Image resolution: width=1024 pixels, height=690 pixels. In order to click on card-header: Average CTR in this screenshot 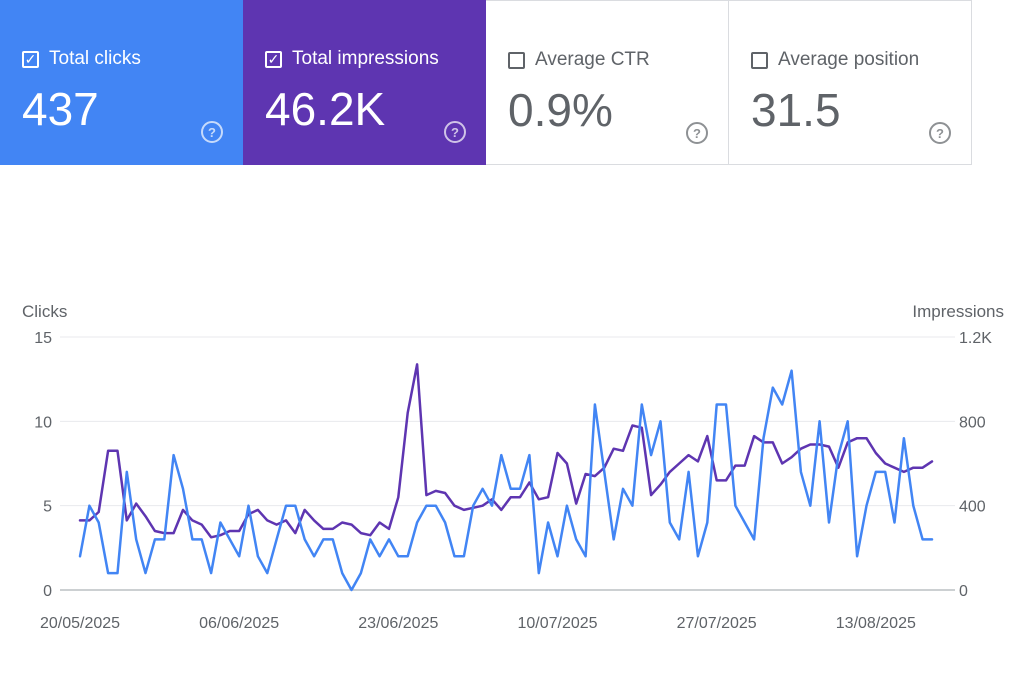, I will do `click(579, 60)`.